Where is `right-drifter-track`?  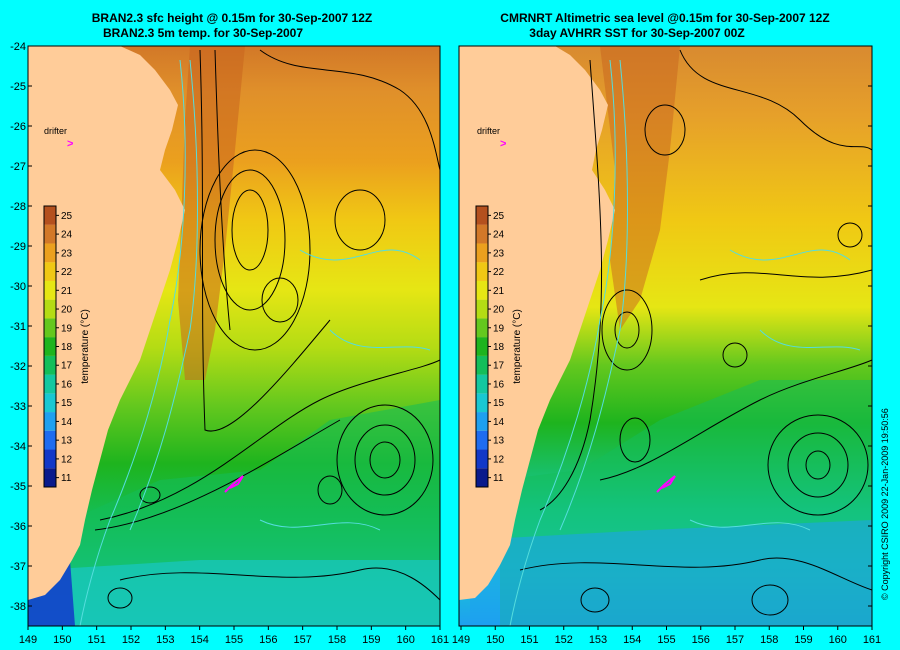
right-drifter-track is located at coordinates (666, 484).